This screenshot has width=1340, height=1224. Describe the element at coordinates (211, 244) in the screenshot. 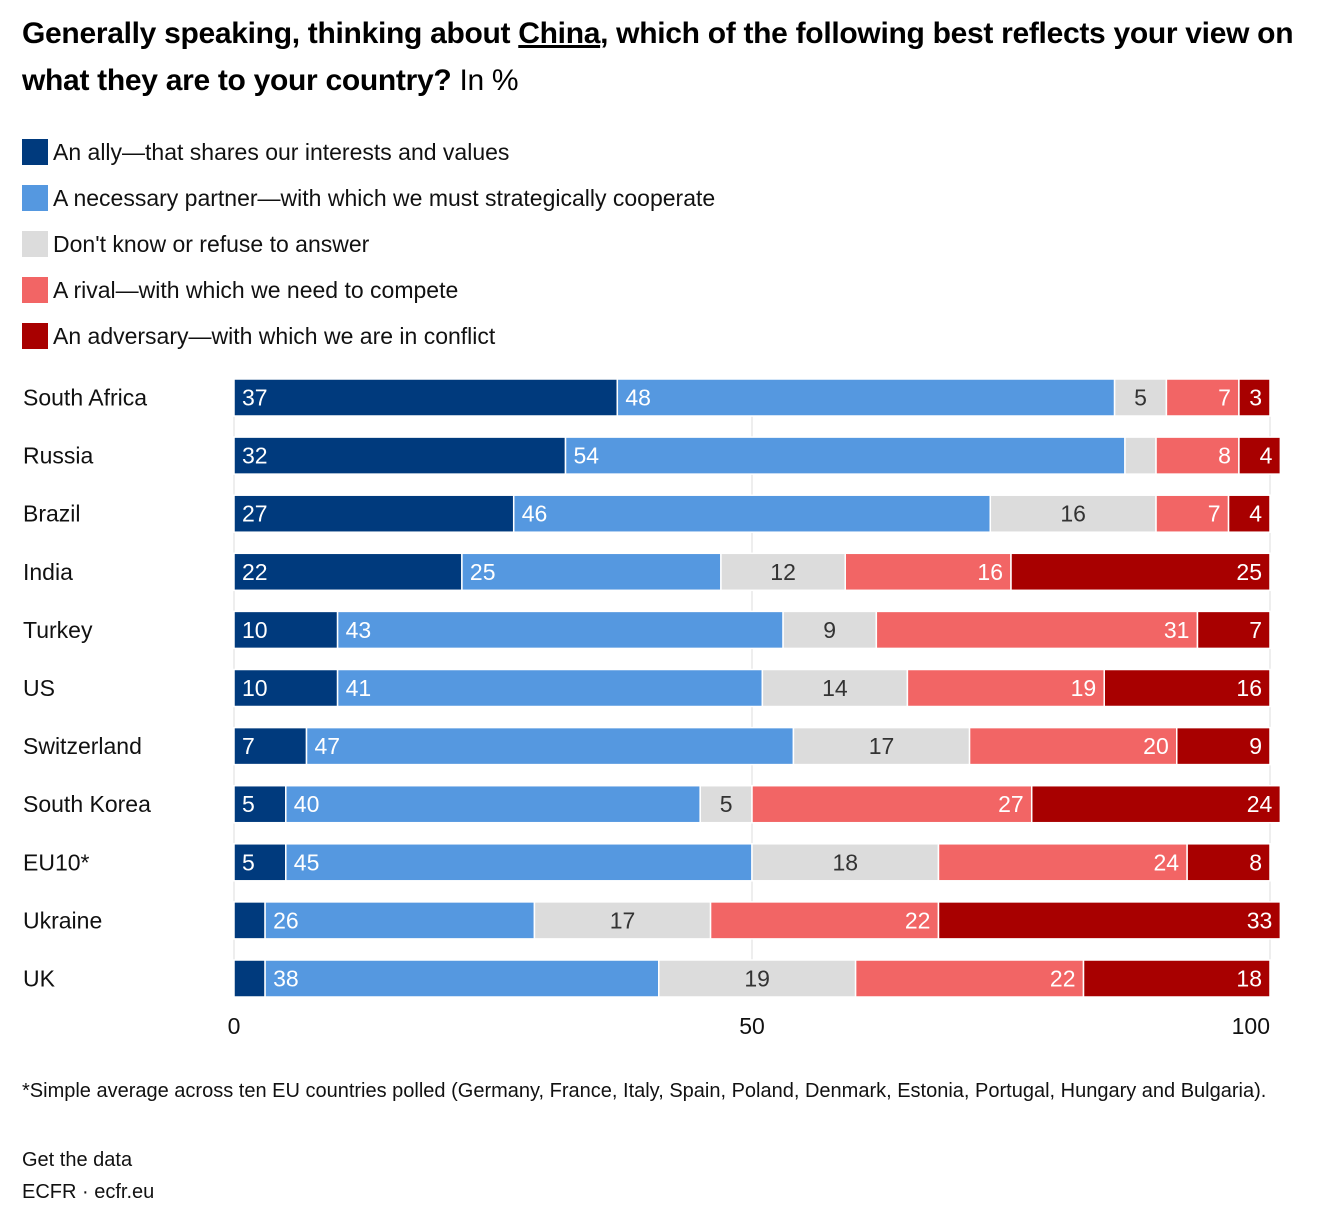

I see `legend-label-dontknow: Don't know or refuse to answer` at that location.